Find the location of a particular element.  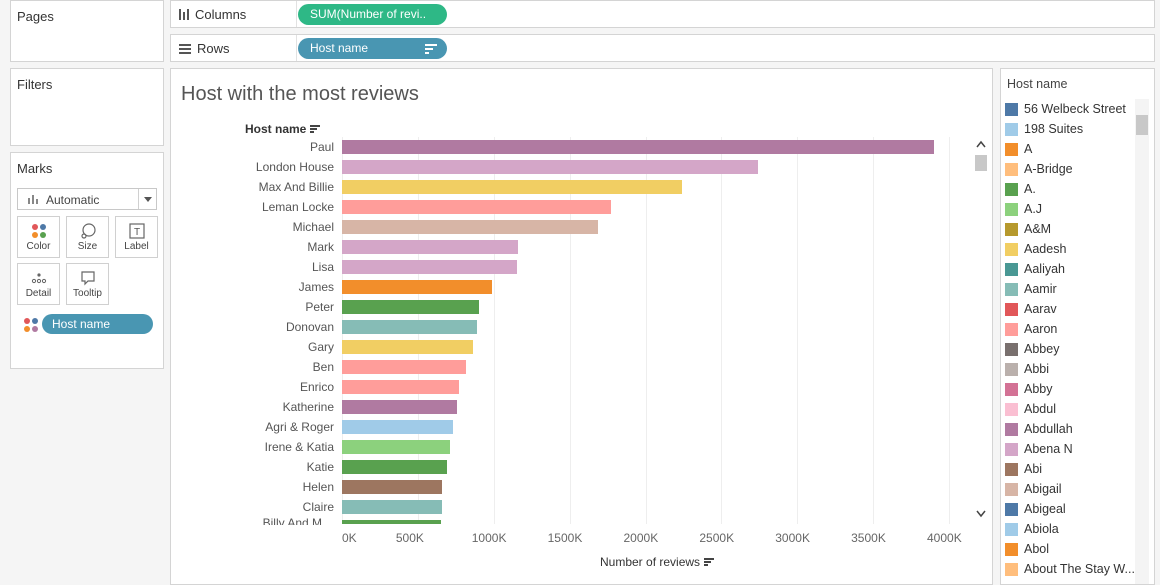

legend-item: Aaliyah is located at coordinates (1035, 269).